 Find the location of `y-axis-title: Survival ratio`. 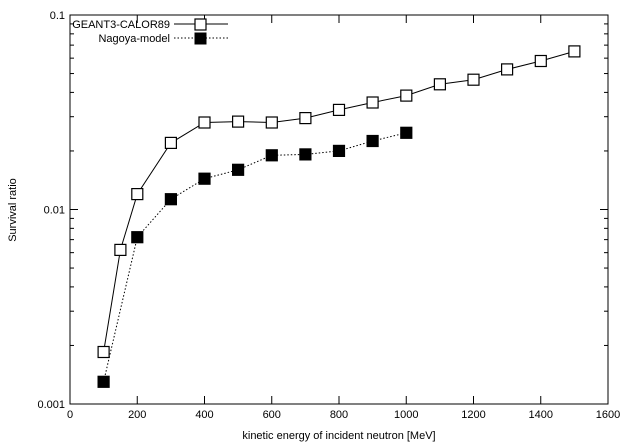

y-axis-title: Survival ratio is located at coordinates (13, 210).